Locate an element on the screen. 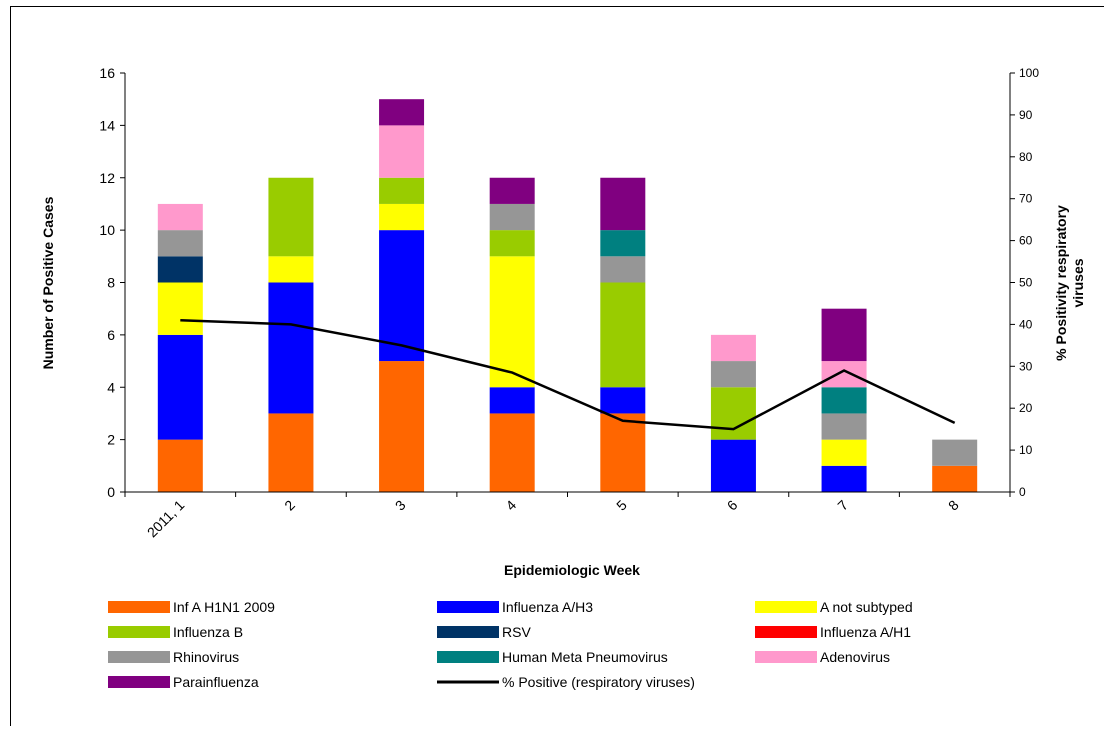 The image size is (1104, 729). y-tick-label: 4 is located at coordinates (111, 387).